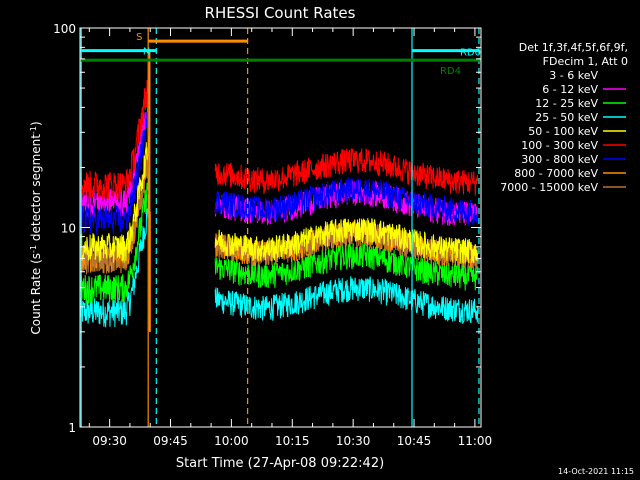 Image resolution: width=640 pixels, height=480 pixels. Describe the element at coordinates (292, 441) in the screenshot. I see `x-tick-label: 10:15` at that location.